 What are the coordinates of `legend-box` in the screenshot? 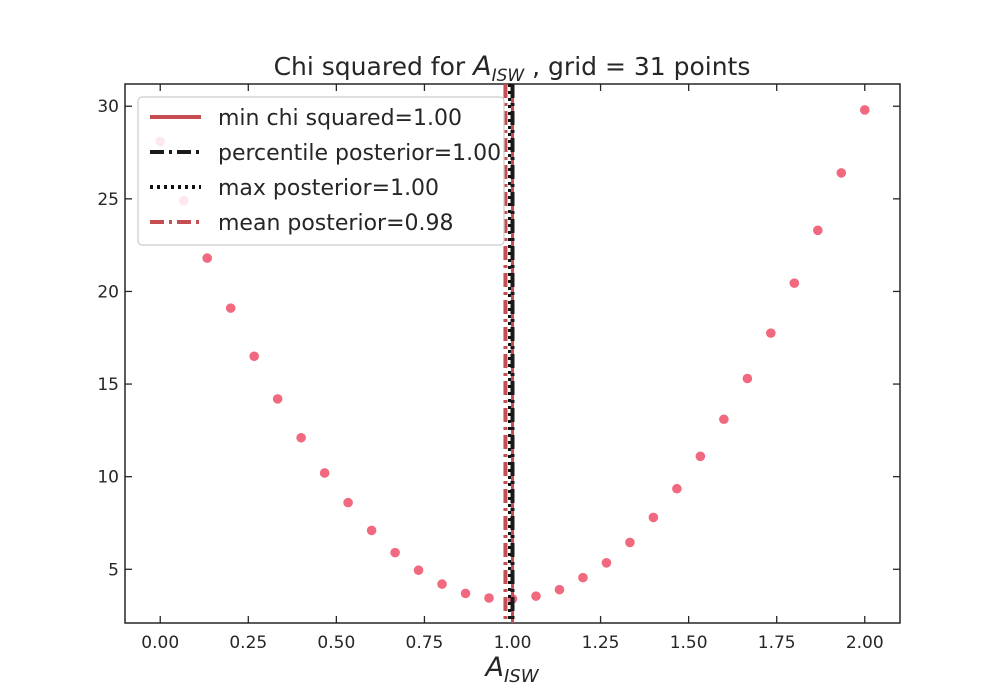 It's located at (321, 171).